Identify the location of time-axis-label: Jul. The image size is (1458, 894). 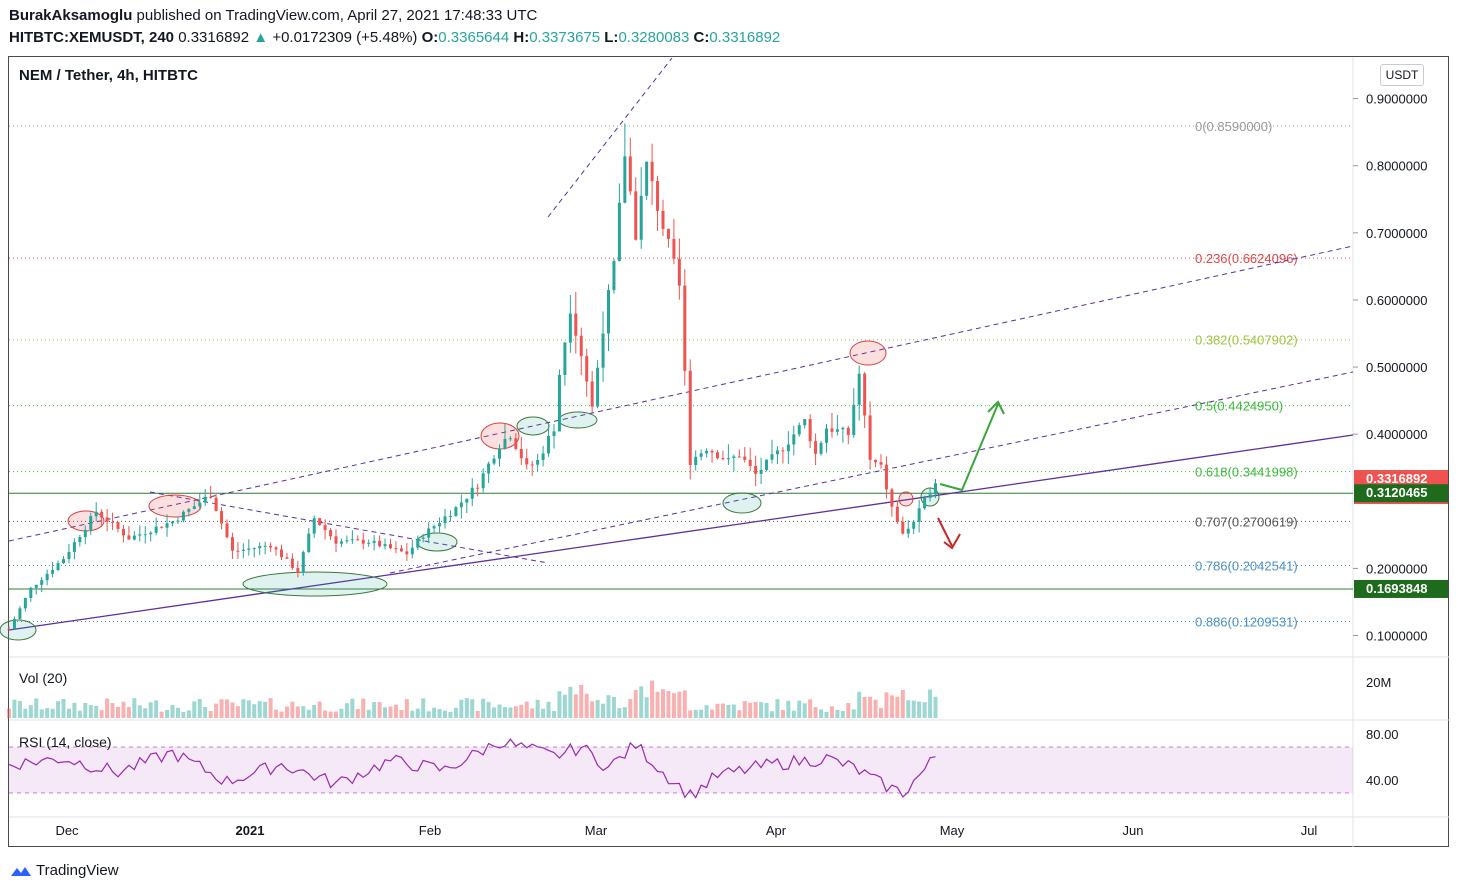
(1309, 830).